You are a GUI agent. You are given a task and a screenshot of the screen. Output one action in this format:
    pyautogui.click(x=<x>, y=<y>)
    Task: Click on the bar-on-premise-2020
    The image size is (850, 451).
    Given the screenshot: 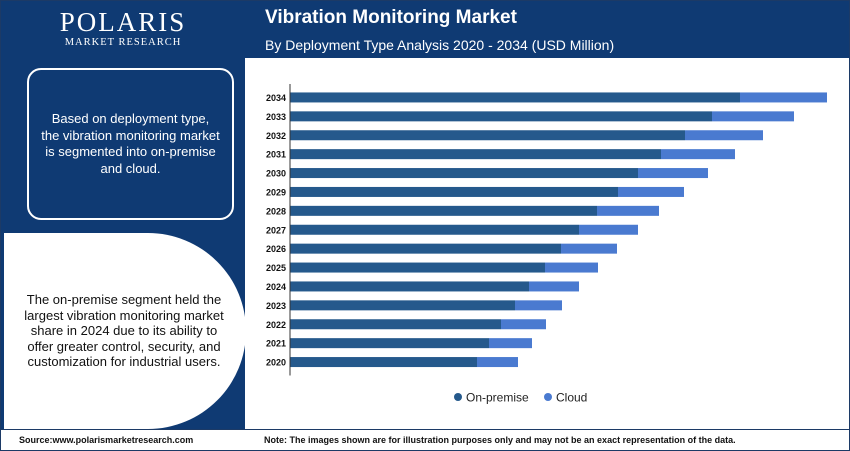 What is the action you would take?
    pyautogui.click(x=383, y=362)
    